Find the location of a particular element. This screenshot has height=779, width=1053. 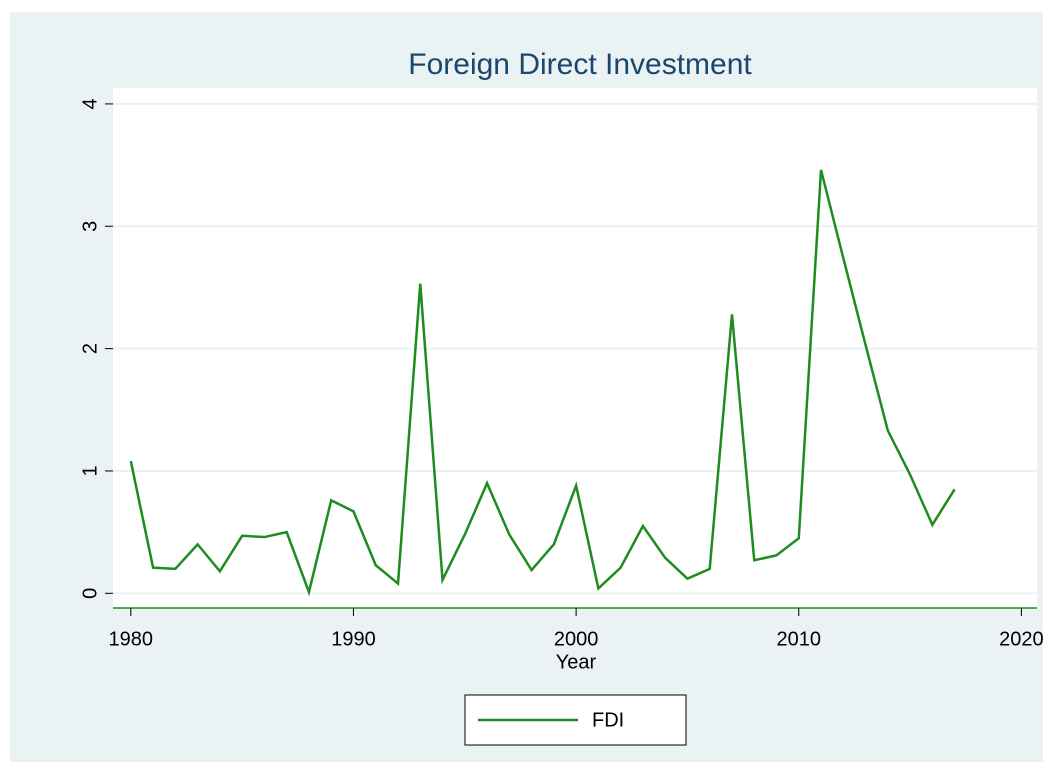

y-tick-label: 2 is located at coordinates (90, 348).